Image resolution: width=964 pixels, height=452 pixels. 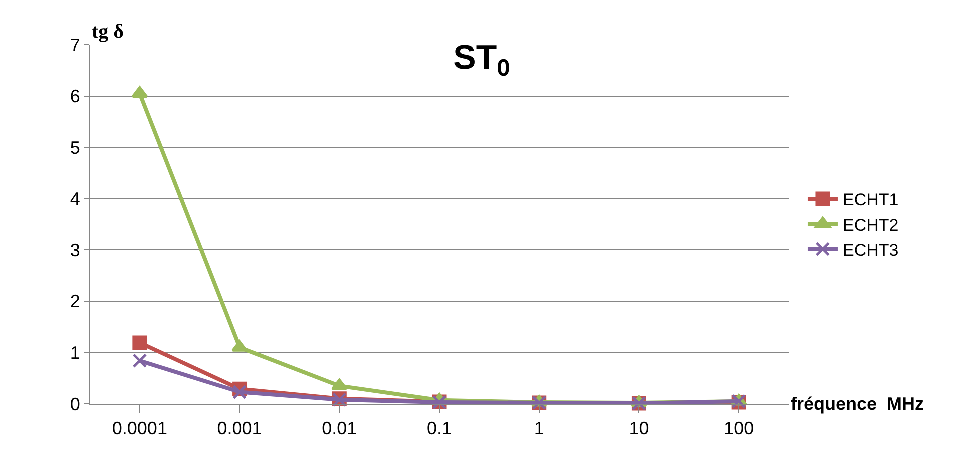 What do you see at coordinates (870, 225) in the screenshot?
I see `legend-label: ECHT2` at bounding box center [870, 225].